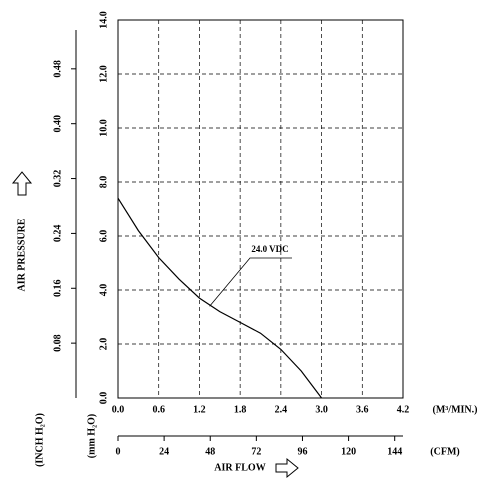 This screenshot has height=480, width=486. Describe the element at coordinates (57, 234) in the screenshot. I see `y2-tick-label: 0.24` at that location.